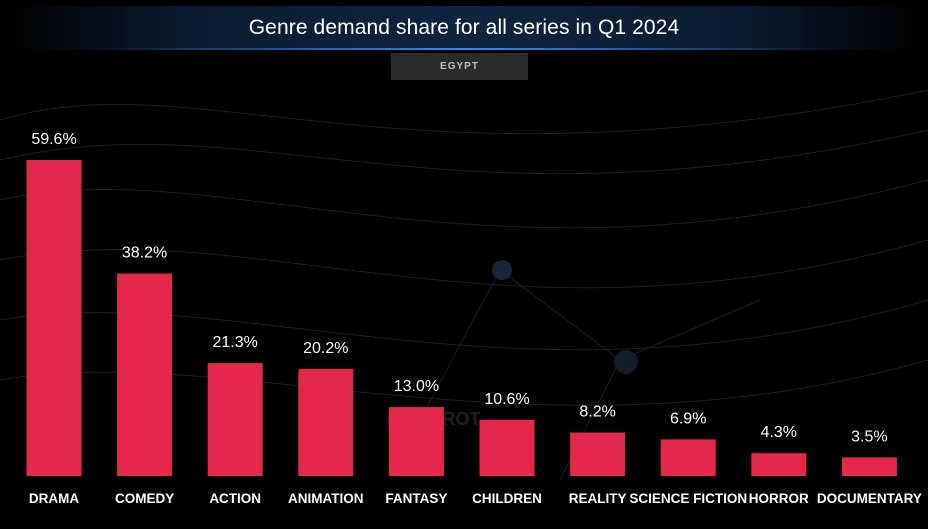  I want to click on bar-animation, so click(326, 422).